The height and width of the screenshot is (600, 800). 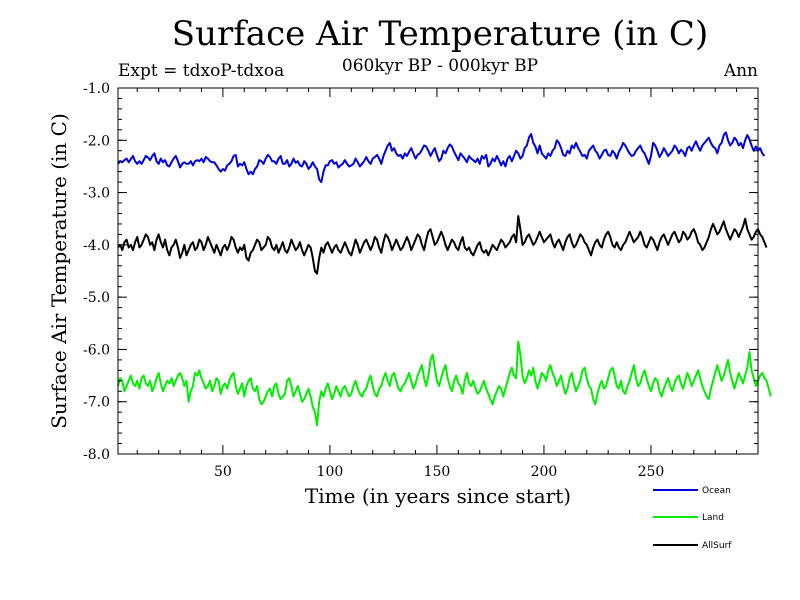 What do you see at coordinates (96, 141) in the screenshot?
I see `y-tick-label: -2.0` at bounding box center [96, 141].